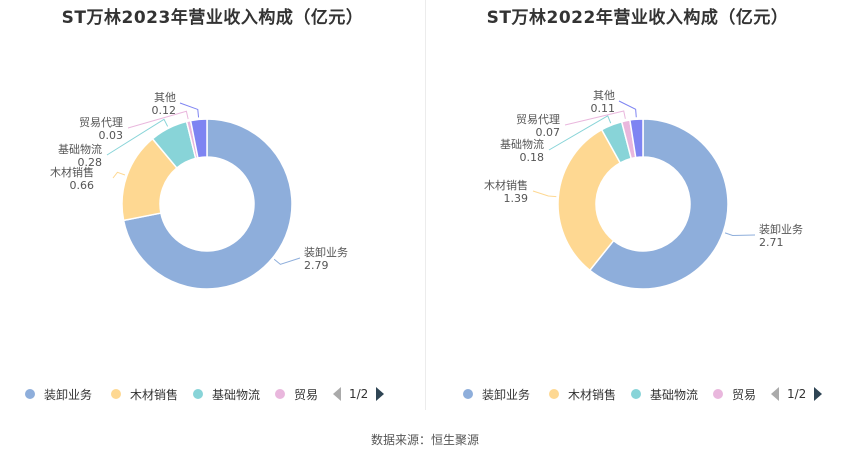 The image size is (850, 459). Describe the element at coordinates (111, 135) in the screenshot. I see `slice-value-label: 0.03` at that location.